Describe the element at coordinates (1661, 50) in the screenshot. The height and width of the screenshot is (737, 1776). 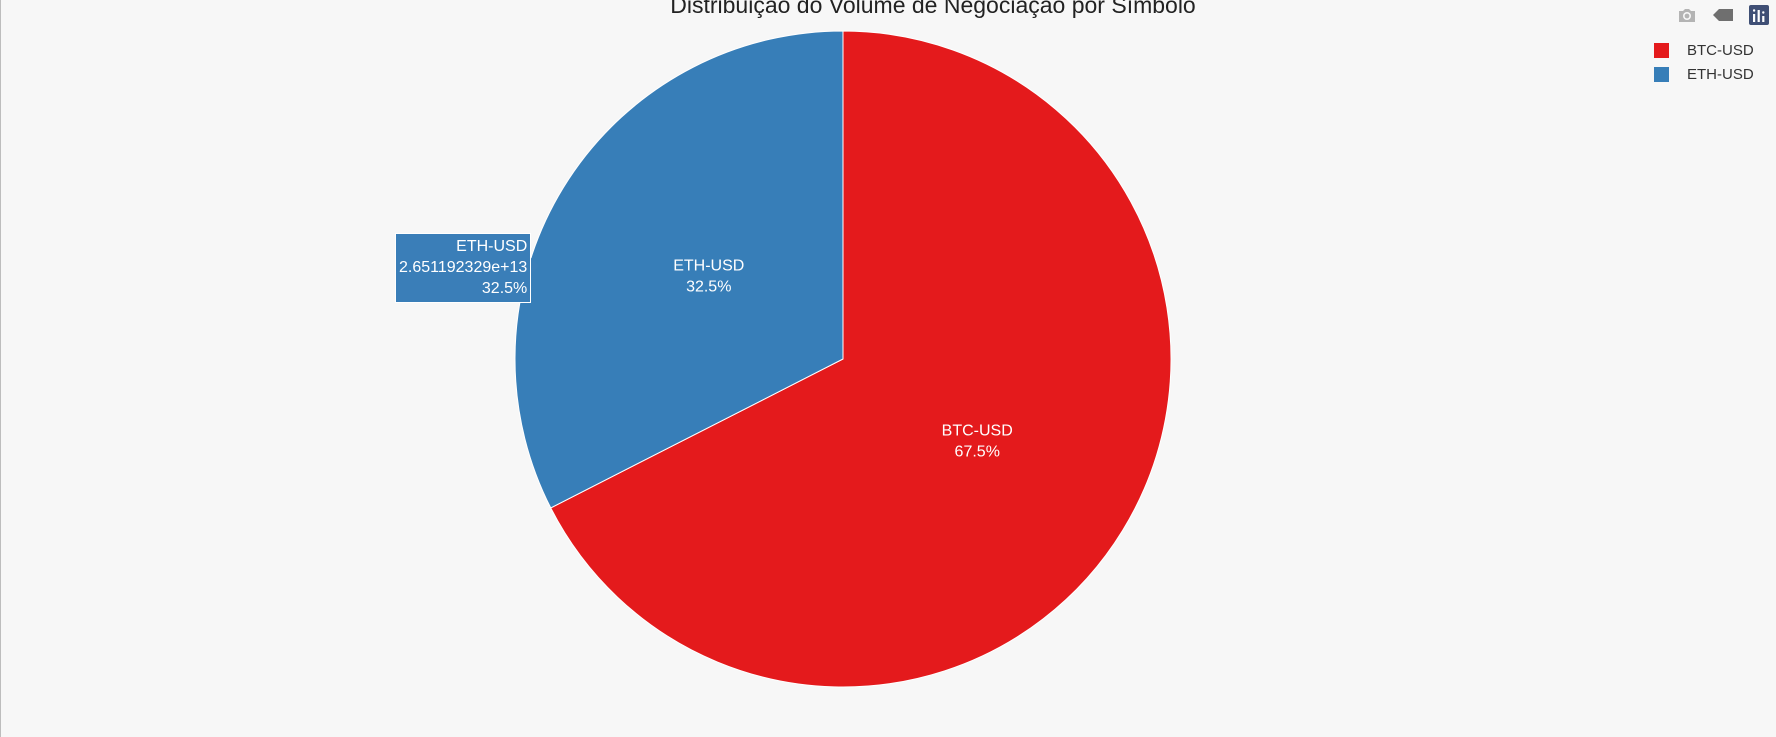
I see `legend-swatch-btc-usd` at that location.